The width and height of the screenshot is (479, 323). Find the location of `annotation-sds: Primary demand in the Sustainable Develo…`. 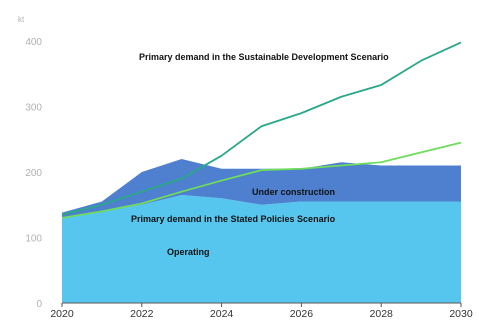

annotation-sds: Primary demand in the Sustainable Develo… is located at coordinates (264, 57).